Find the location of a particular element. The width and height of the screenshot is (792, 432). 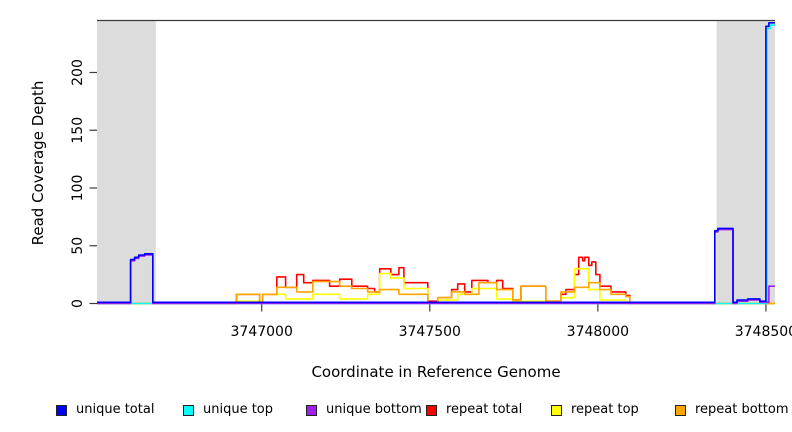

legend-label-repeat-top: repeat top is located at coordinates (605, 409).